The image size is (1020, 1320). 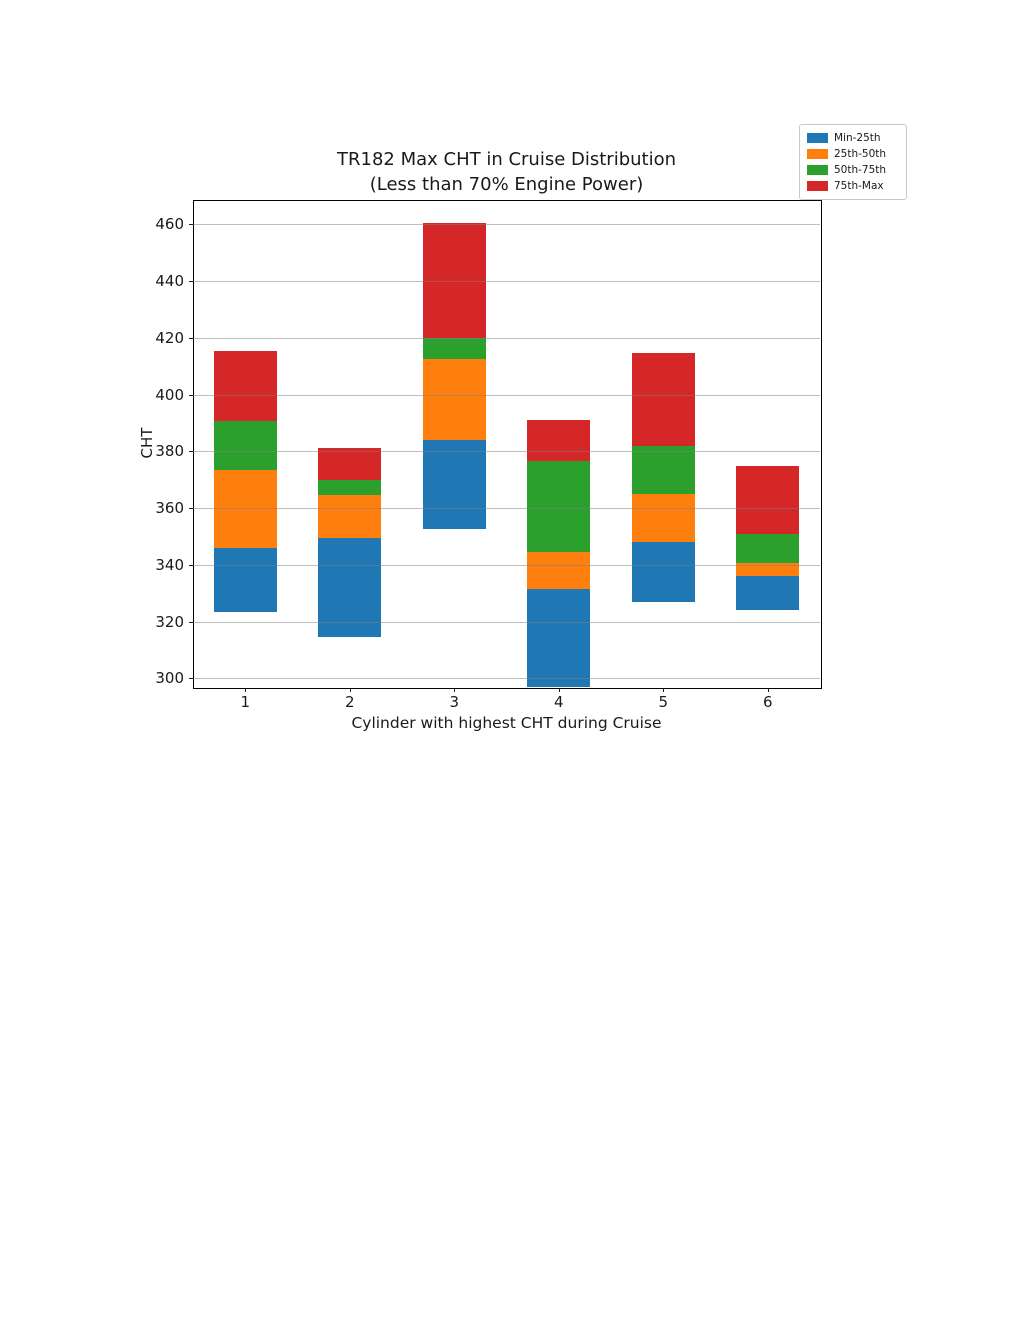 I want to click on bar-cyl3-25th-50th, so click(x=454, y=399).